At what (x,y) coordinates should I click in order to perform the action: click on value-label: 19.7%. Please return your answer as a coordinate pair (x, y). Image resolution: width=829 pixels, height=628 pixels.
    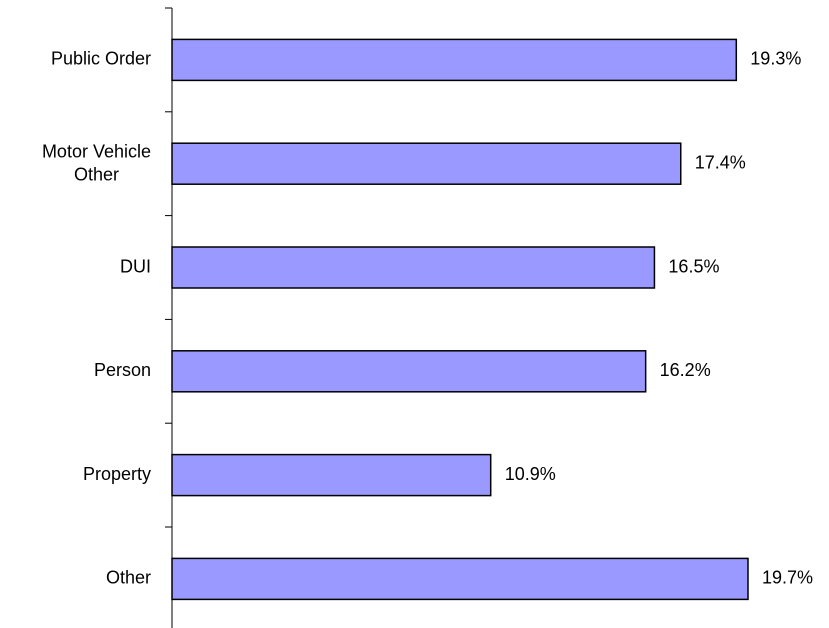
    Looking at the image, I should click on (787, 578).